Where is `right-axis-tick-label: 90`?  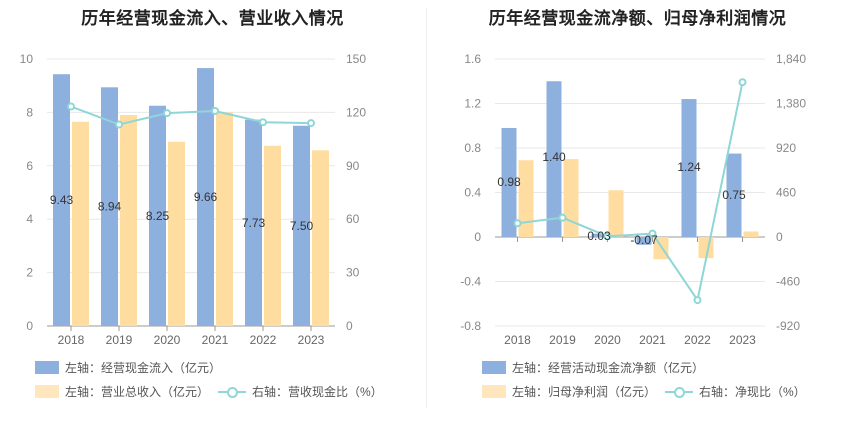
right-axis-tick-label: 90 is located at coordinates (353, 166).